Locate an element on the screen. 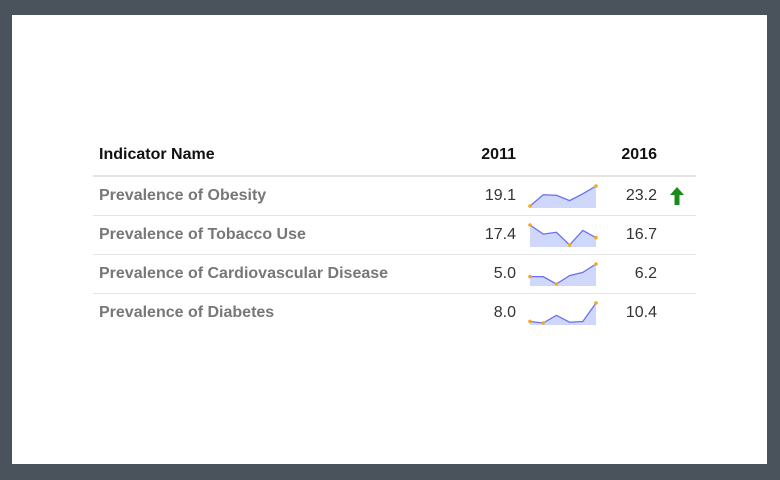 This screenshot has width=780, height=480. start-value: 19.1 is located at coordinates (482, 196).